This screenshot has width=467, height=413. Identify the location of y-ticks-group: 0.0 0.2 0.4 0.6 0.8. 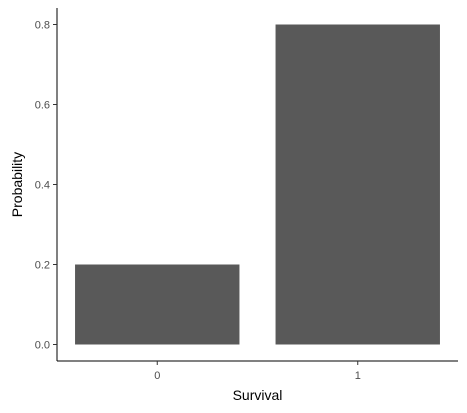
(46, 186).